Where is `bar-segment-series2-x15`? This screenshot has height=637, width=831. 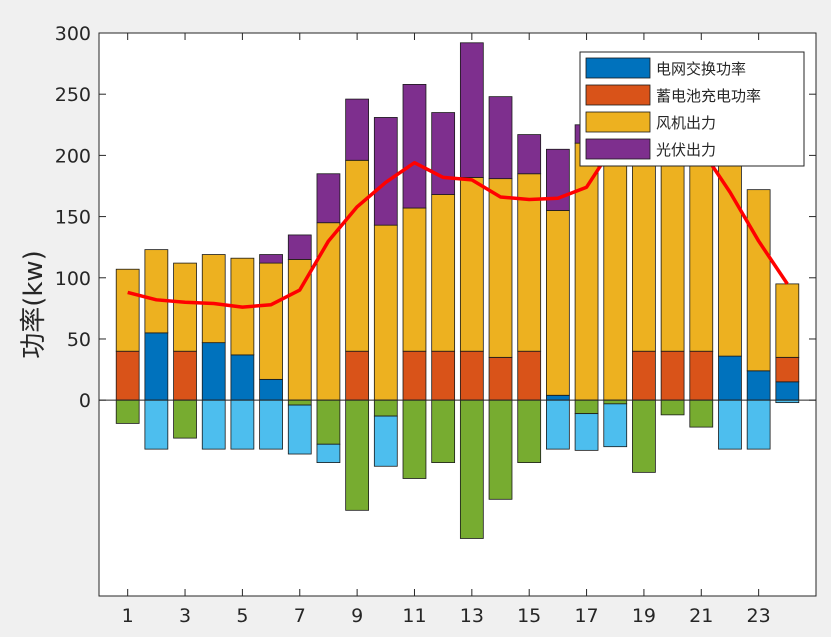 bar-segment-series2-x15 is located at coordinates (529, 375).